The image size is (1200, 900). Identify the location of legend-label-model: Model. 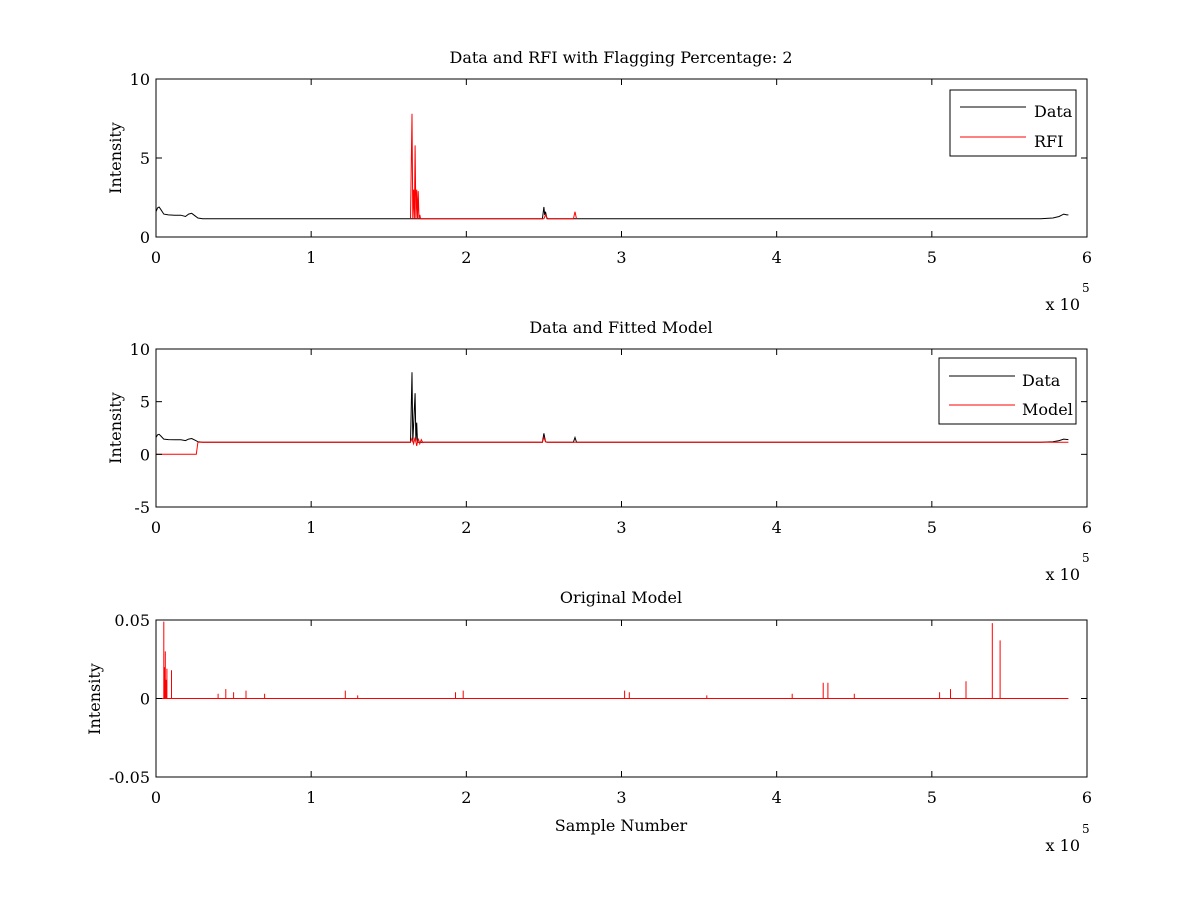
(1047, 409).